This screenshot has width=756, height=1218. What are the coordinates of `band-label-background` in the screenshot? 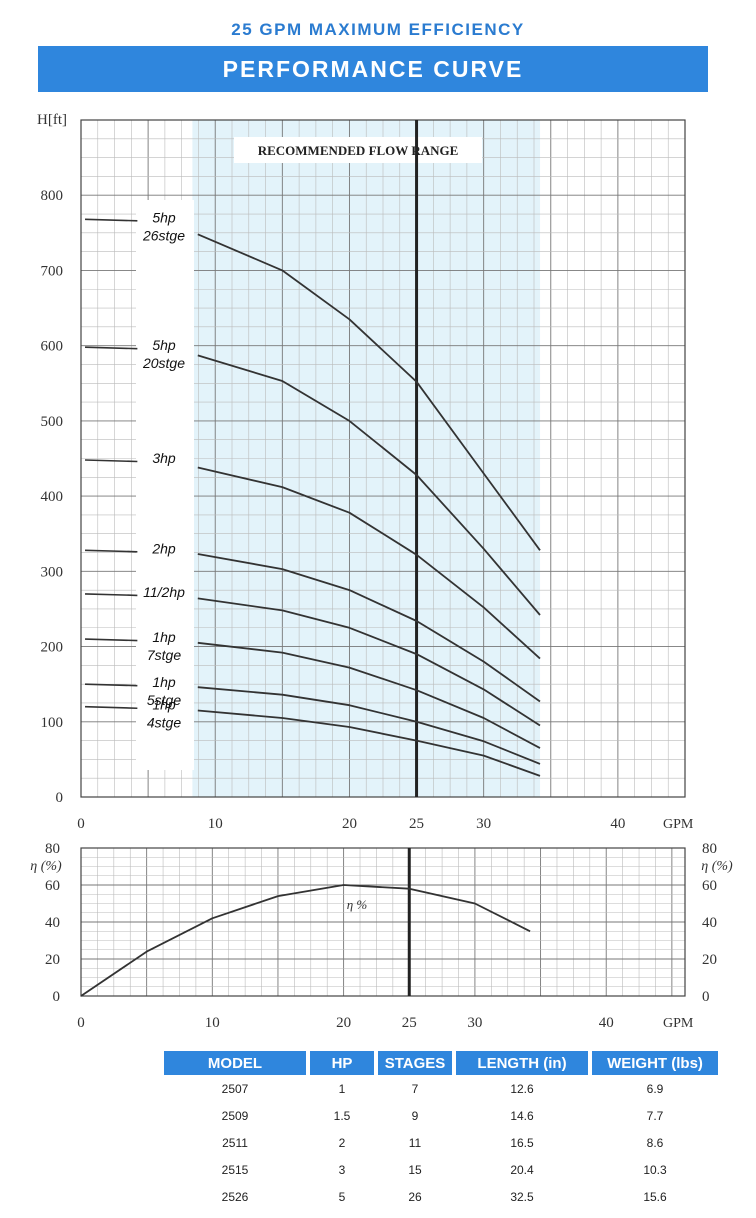 It's located at (358, 150).